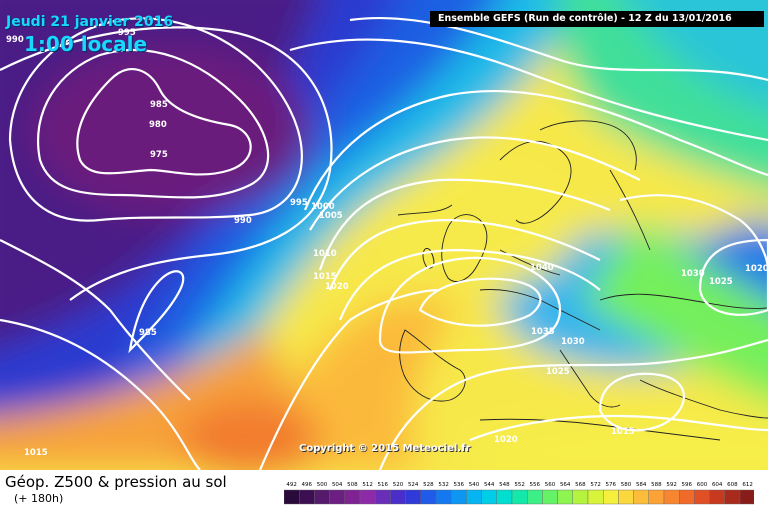 This screenshot has height=512, width=768. Describe the element at coordinates (86, 44) in the screenshot. I see `forecast-time: 1:00 locale` at that location.